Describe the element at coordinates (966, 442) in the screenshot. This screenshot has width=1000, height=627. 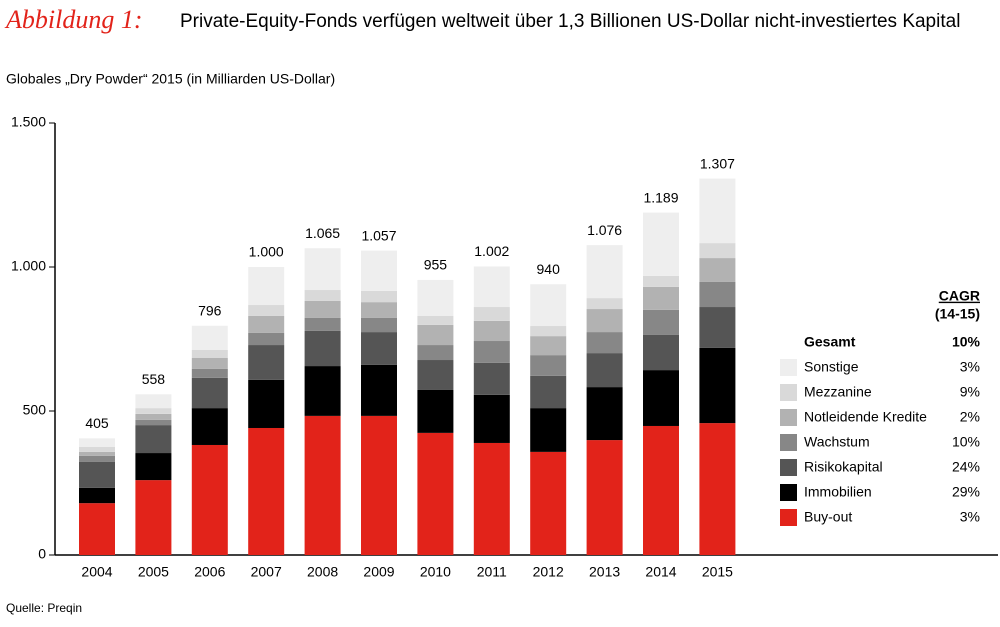
I see `legend-cagr: 10%` at that location.